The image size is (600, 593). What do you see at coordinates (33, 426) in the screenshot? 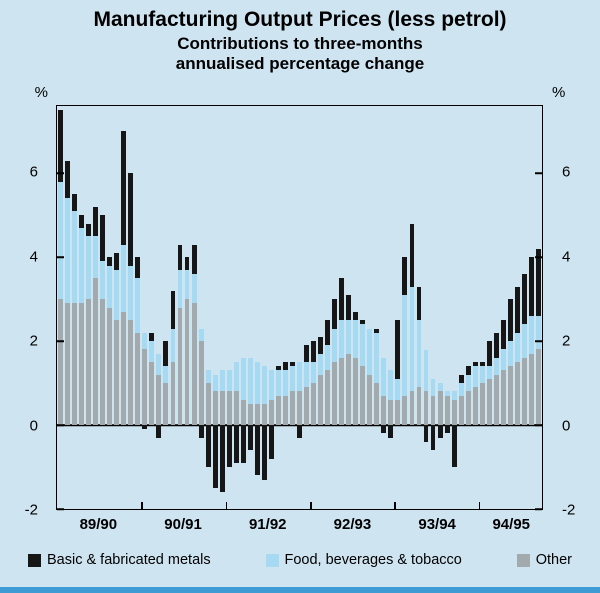
I see `y-tick-label: 0` at bounding box center [33, 426].